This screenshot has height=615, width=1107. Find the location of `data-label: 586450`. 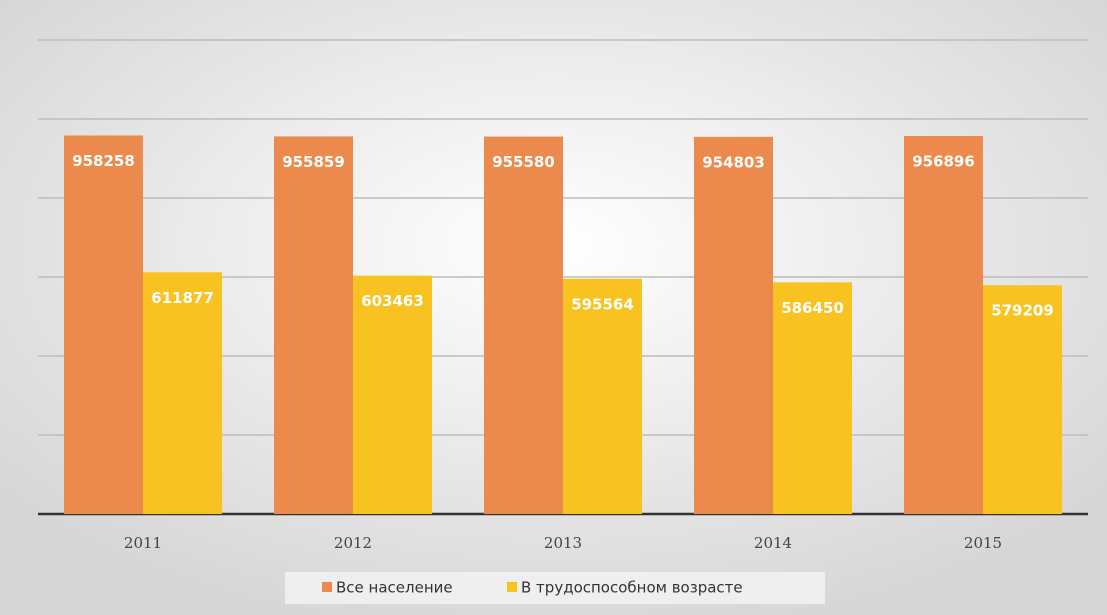

data-label: 586450 is located at coordinates (812, 308).